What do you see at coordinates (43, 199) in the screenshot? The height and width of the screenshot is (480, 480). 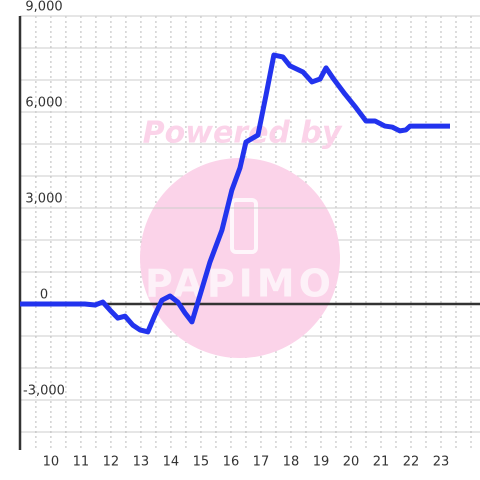 I see `y-tick-label: 3,000` at bounding box center [43, 199].